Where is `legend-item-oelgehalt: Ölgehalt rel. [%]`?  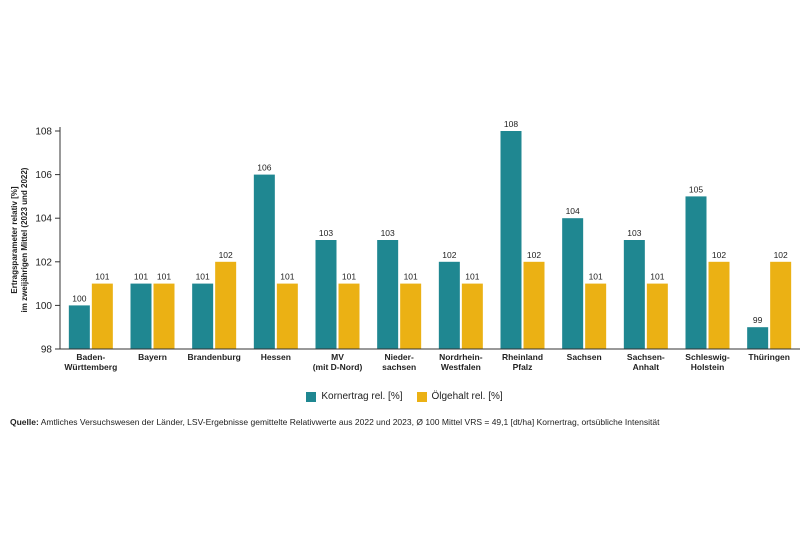 legend-item-oelgehalt: Ölgehalt rel. [%] is located at coordinates (459, 396).